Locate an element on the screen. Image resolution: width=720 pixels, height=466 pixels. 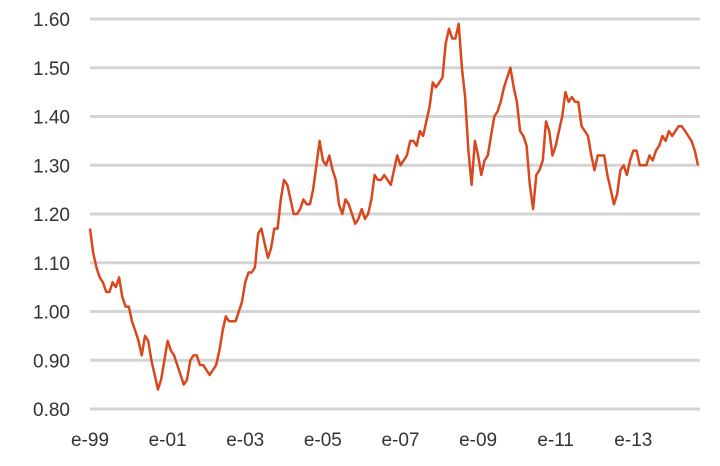
y-tick-label: 1.50 is located at coordinates (51, 69).